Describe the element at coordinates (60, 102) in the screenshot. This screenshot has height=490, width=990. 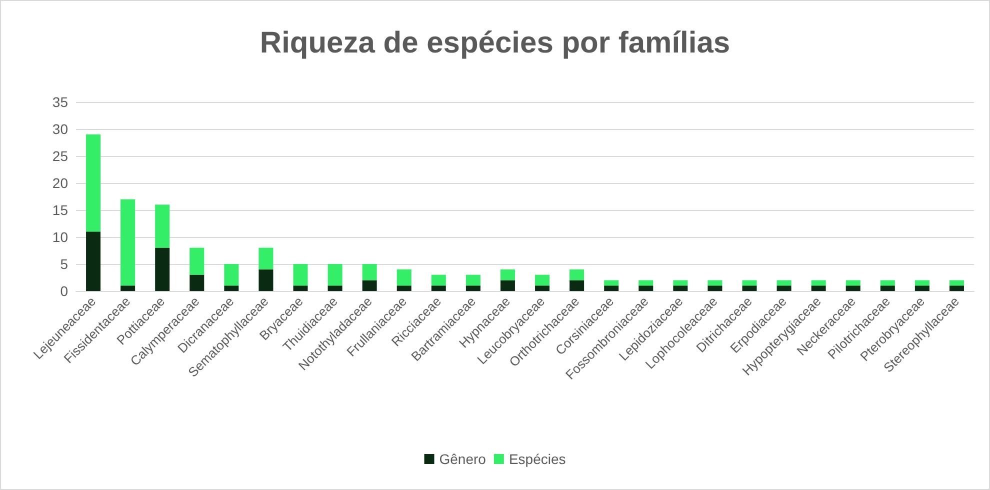
I see `y-tick-label: 35` at that location.